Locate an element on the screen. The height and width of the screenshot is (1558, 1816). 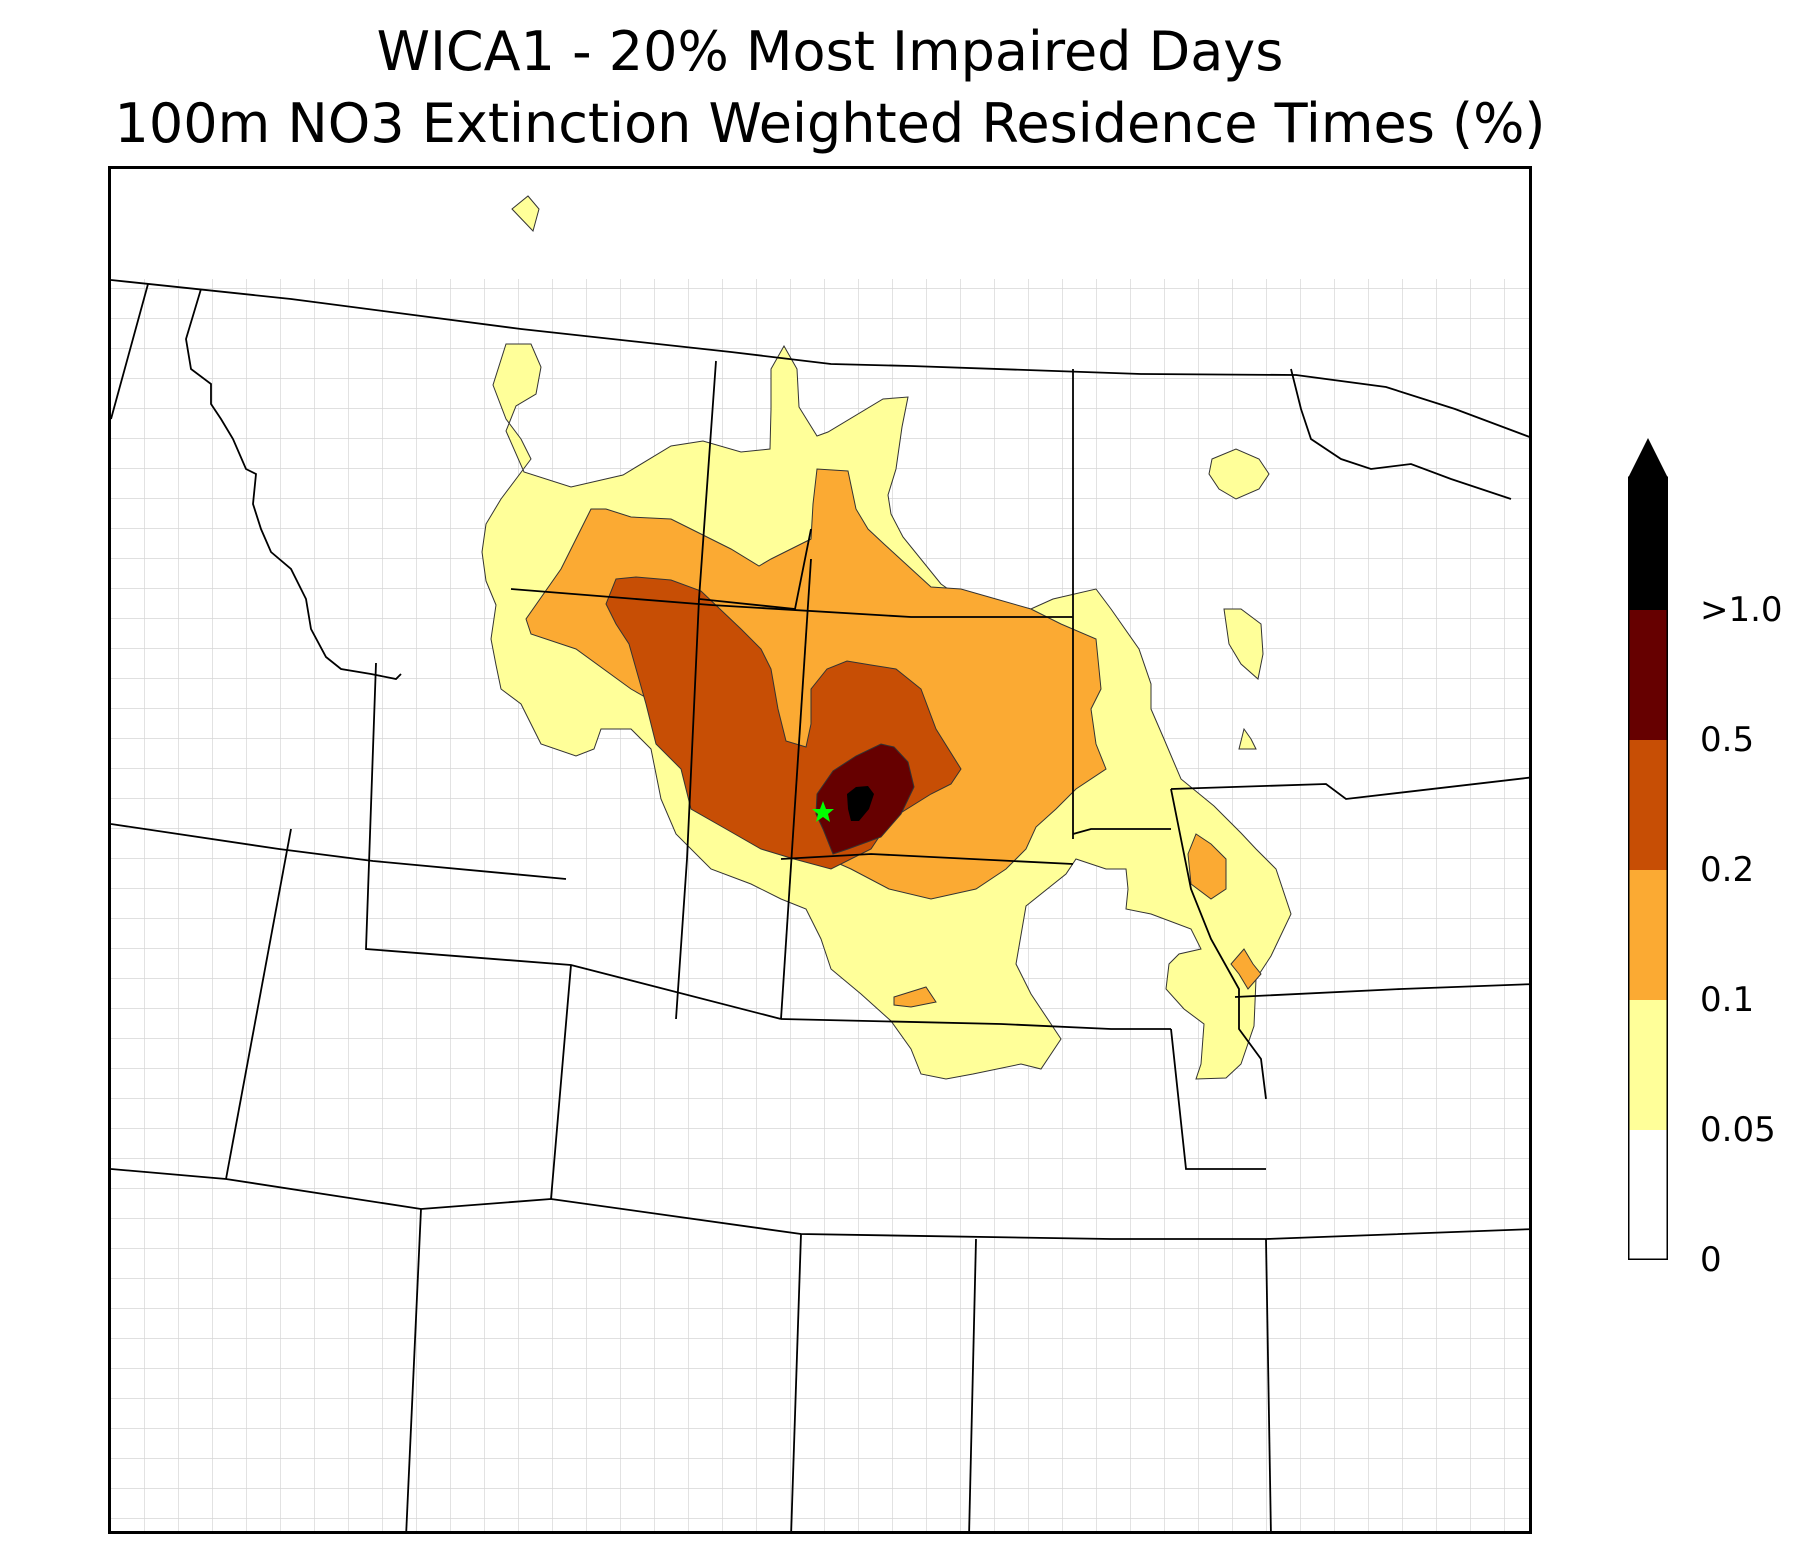
colorbar-bands is located at coordinates (1648, 869).